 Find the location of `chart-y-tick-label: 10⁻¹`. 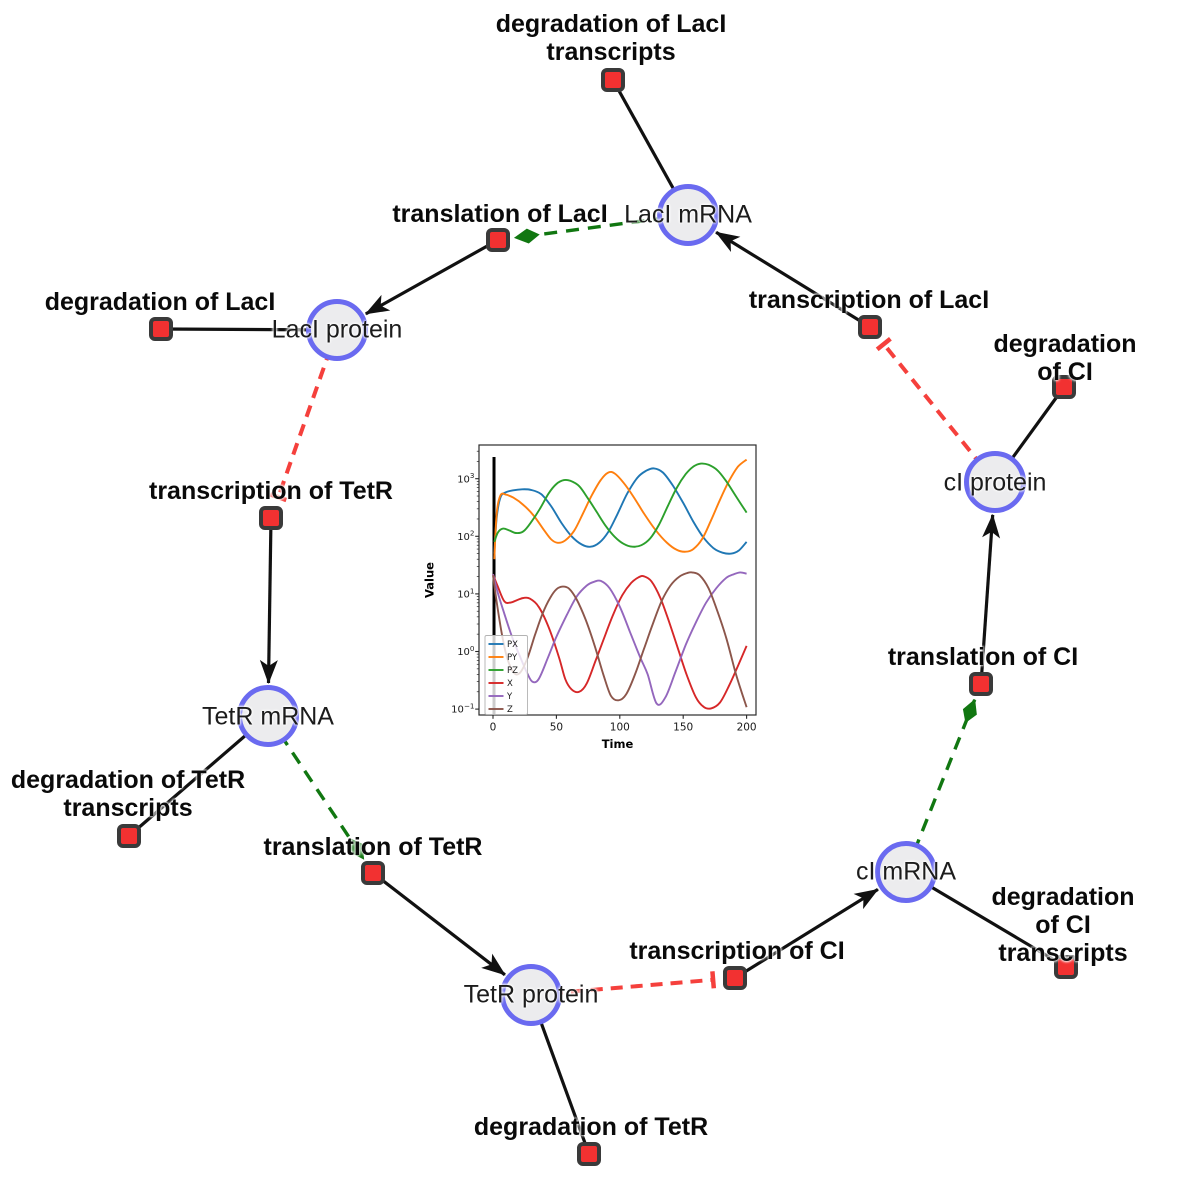

chart-y-tick-label: 10⁻¹ is located at coordinates (462, 709).